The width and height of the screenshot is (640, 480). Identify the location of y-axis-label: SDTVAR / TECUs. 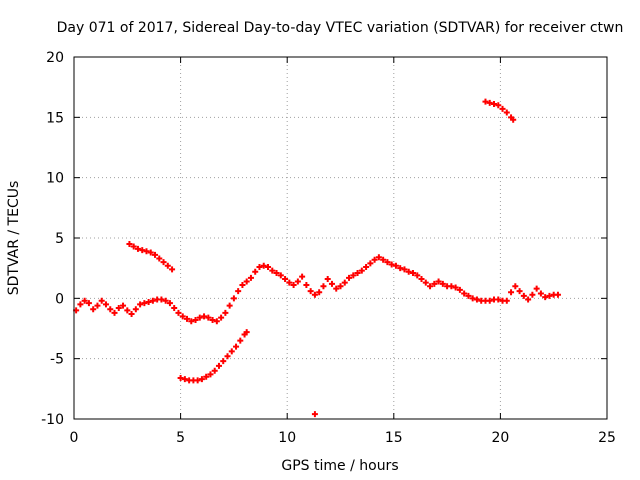
(14, 238).